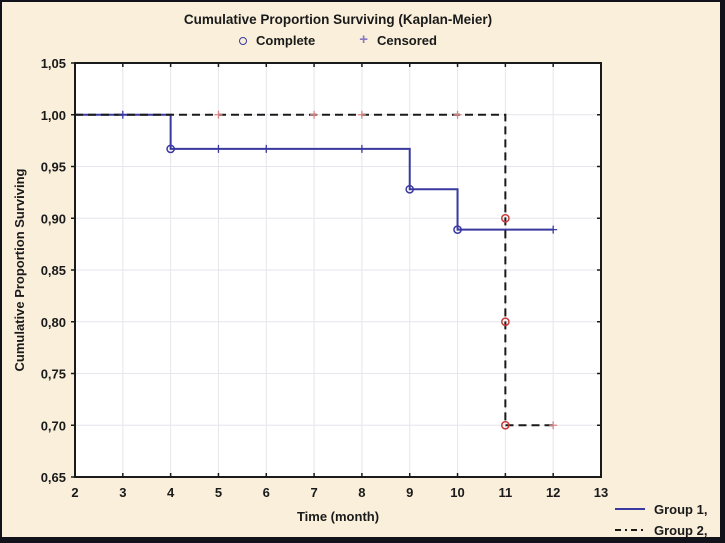 This screenshot has width=725, height=543. What do you see at coordinates (361, 492) in the screenshot?
I see `x-tick-label: 8` at bounding box center [361, 492].